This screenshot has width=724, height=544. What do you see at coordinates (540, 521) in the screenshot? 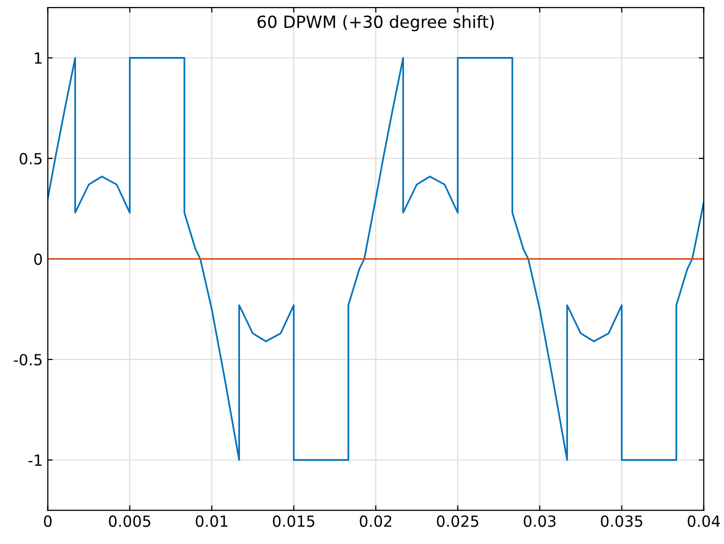
I see `x-tick-label: 0.03` at bounding box center [540, 521].